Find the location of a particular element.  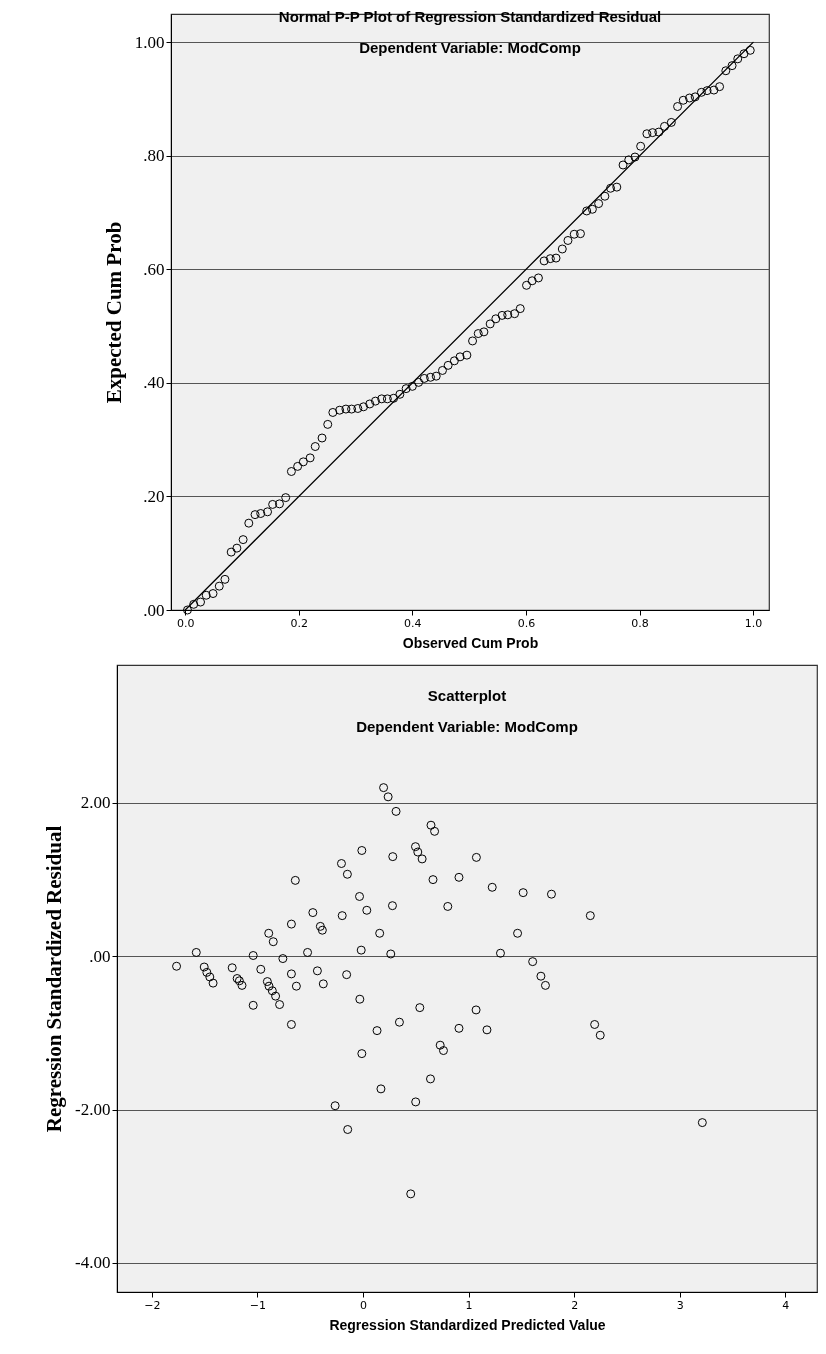

x-tick-label: 0 is located at coordinates (363, 1305).